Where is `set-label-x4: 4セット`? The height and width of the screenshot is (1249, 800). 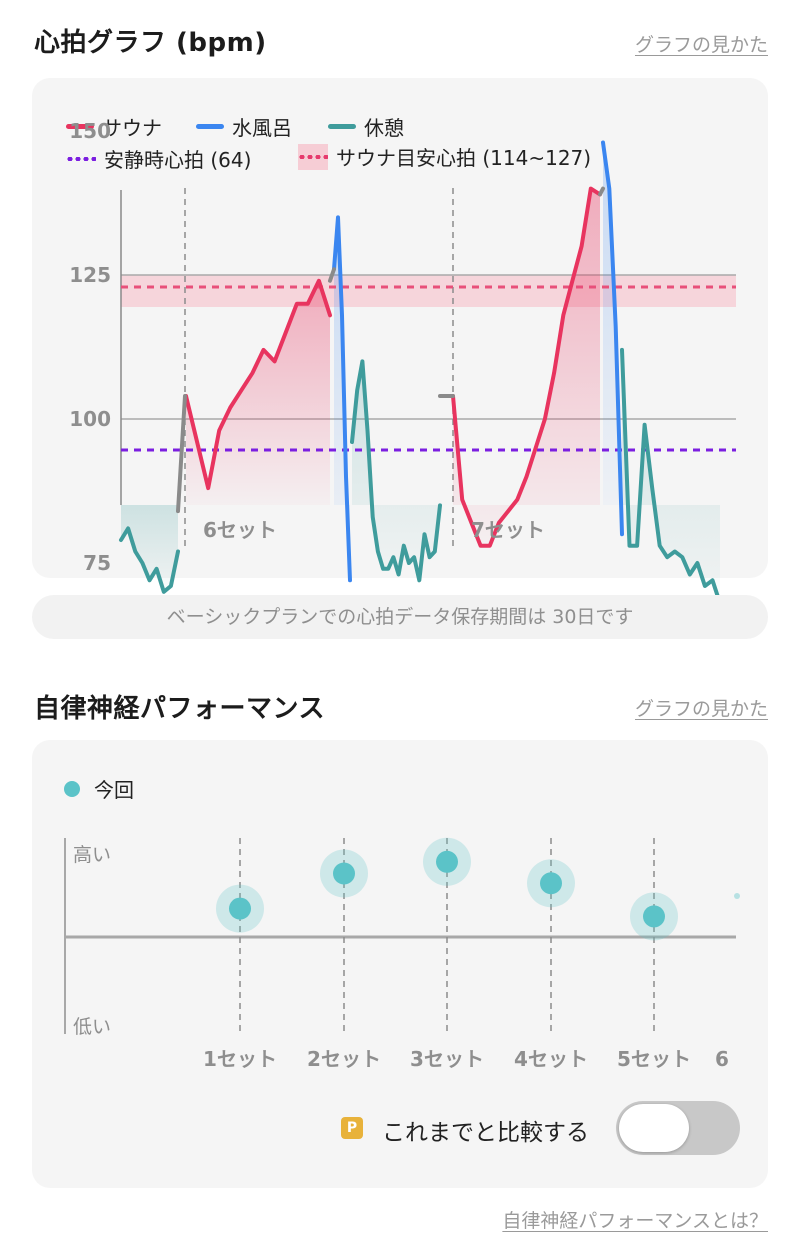 set-label-x4: 4セット is located at coordinates (551, 1059).